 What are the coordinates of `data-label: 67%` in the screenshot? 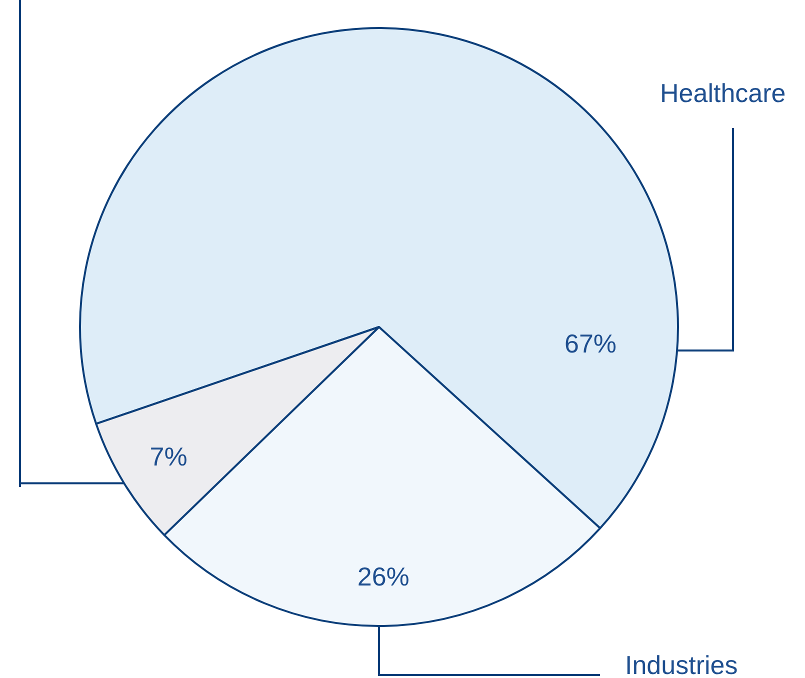 It's located at (590, 343).